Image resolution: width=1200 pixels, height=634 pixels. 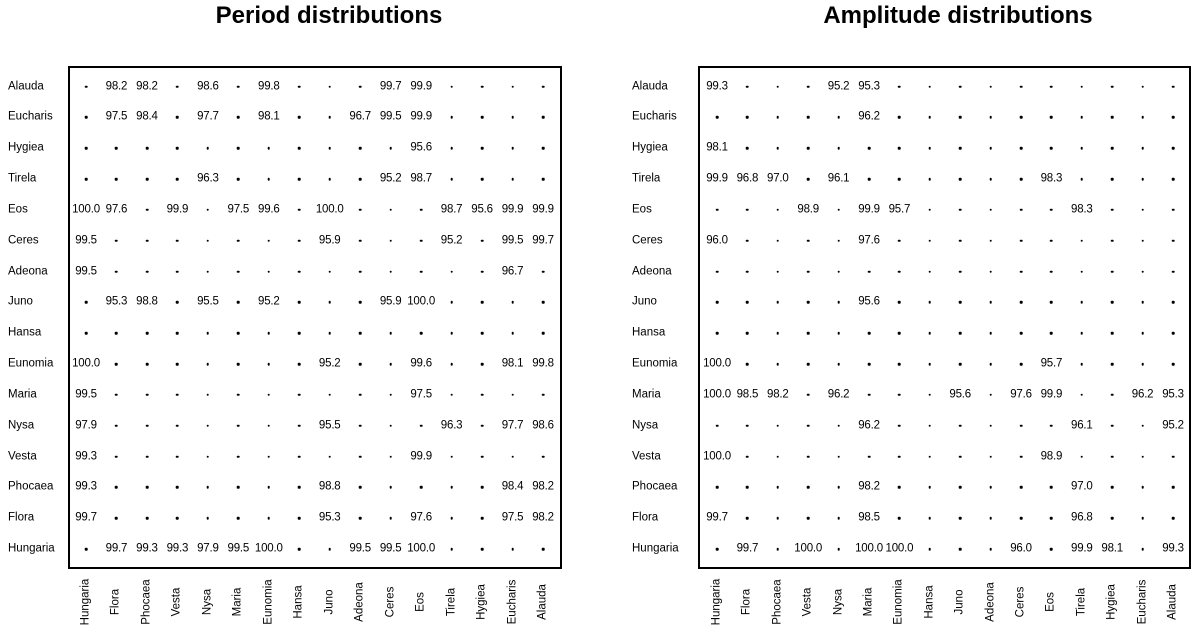 I want to click on column-label: Vesta, so click(x=807, y=602).